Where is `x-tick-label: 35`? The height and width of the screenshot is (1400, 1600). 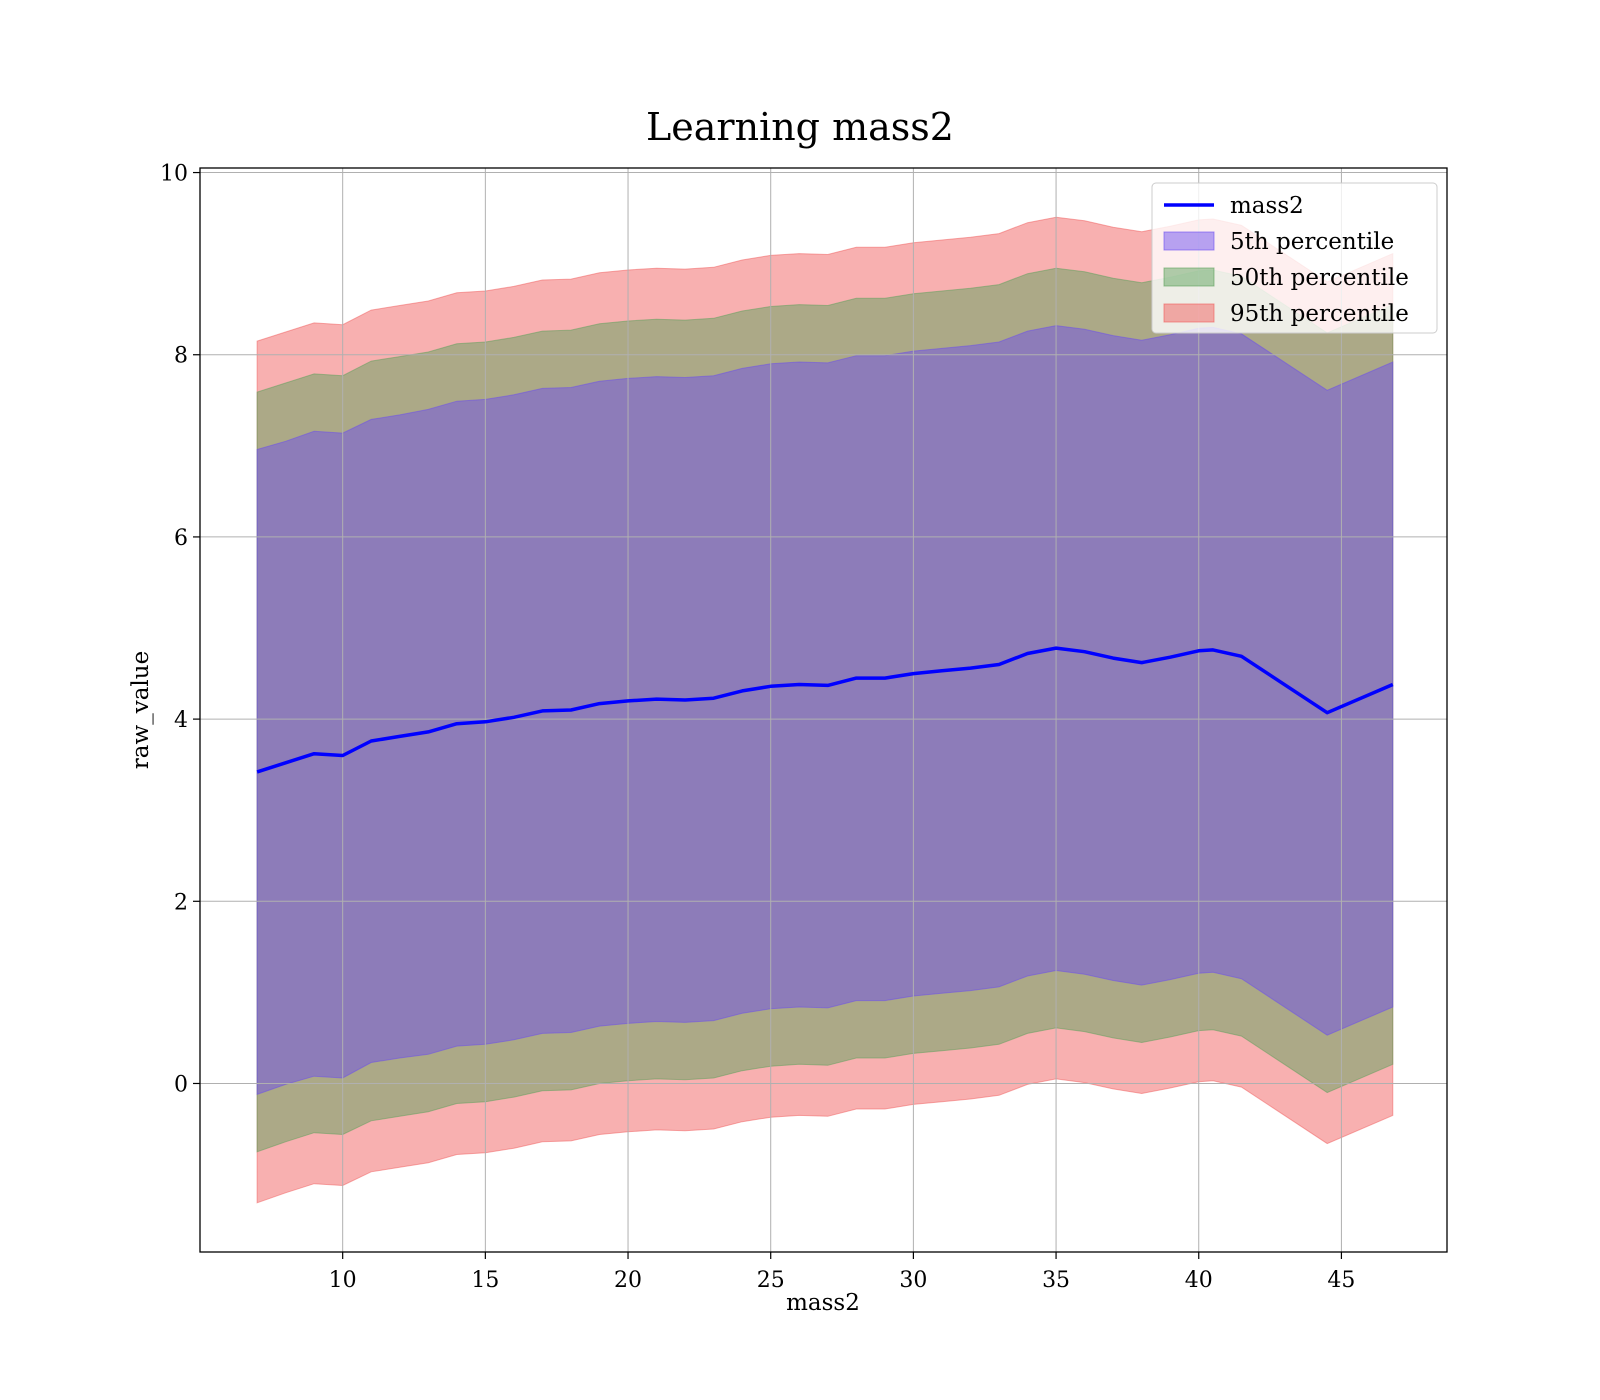
x-tick-label: 35 is located at coordinates (1056, 1280).